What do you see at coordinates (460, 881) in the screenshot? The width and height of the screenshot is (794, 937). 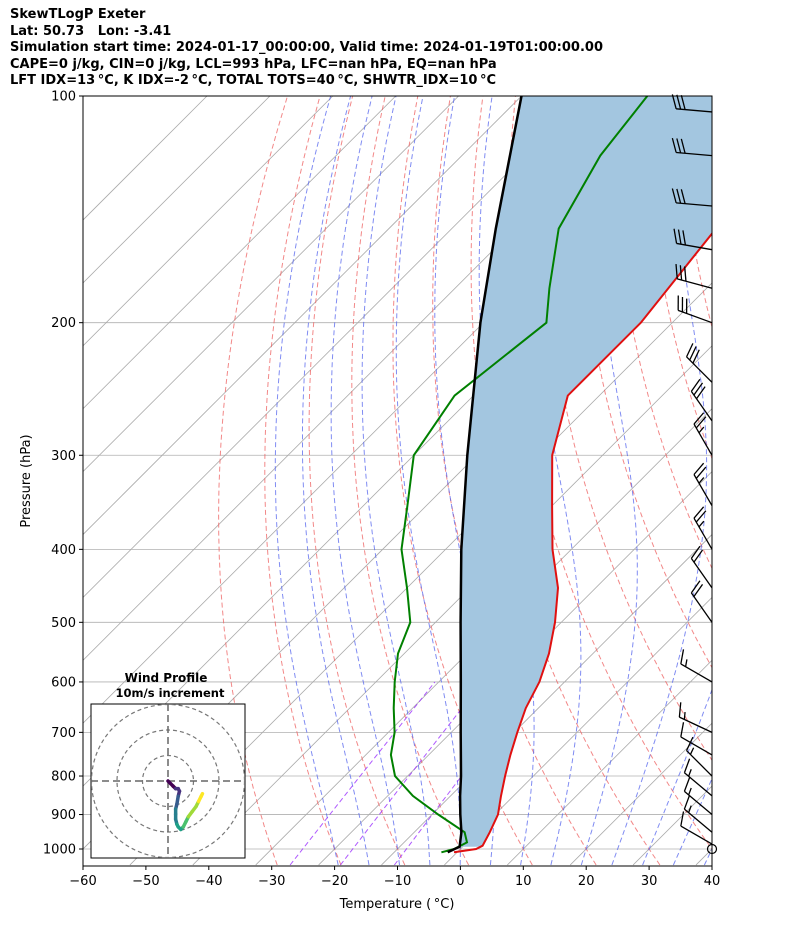 I see `x-tick-label: 0` at bounding box center [460, 881].